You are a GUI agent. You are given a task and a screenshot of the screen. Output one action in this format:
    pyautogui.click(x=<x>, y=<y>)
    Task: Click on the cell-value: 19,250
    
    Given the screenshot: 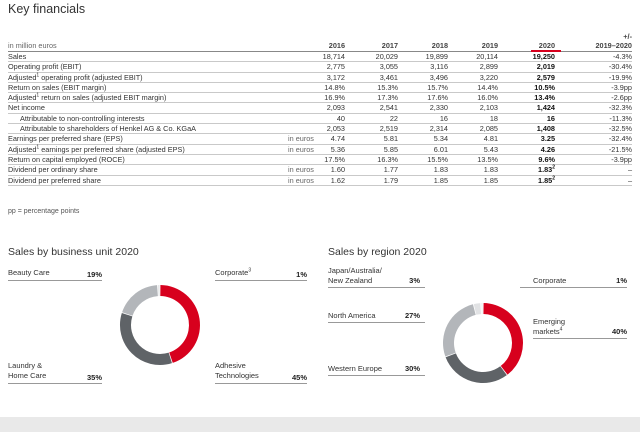 What is the action you would take?
    pyautogui.click(x=543, y=56)
    